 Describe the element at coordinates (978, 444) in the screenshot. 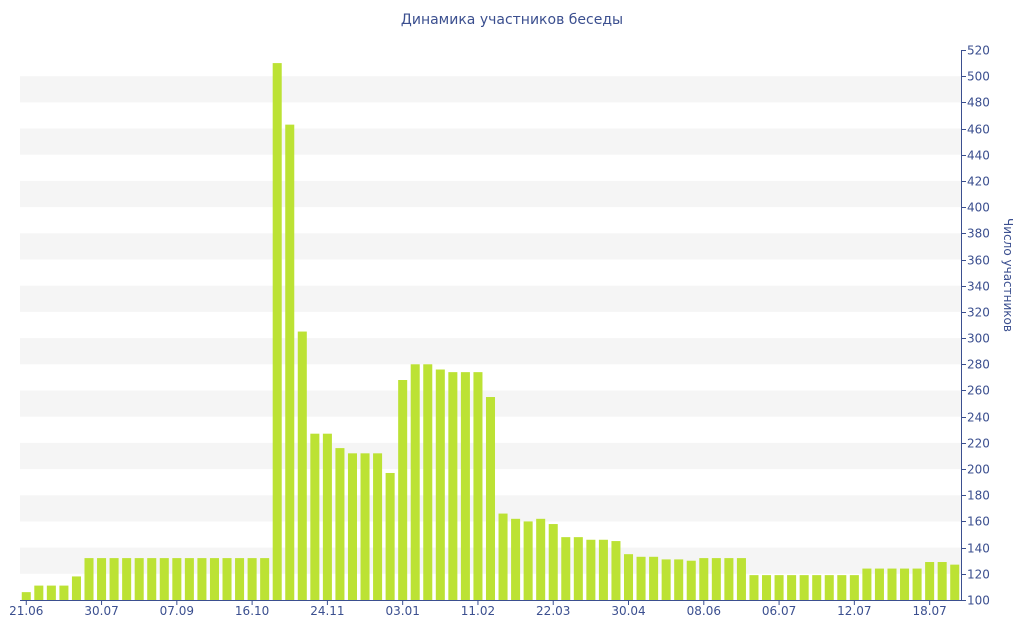

I see `y-tick-label: 220` at that location.